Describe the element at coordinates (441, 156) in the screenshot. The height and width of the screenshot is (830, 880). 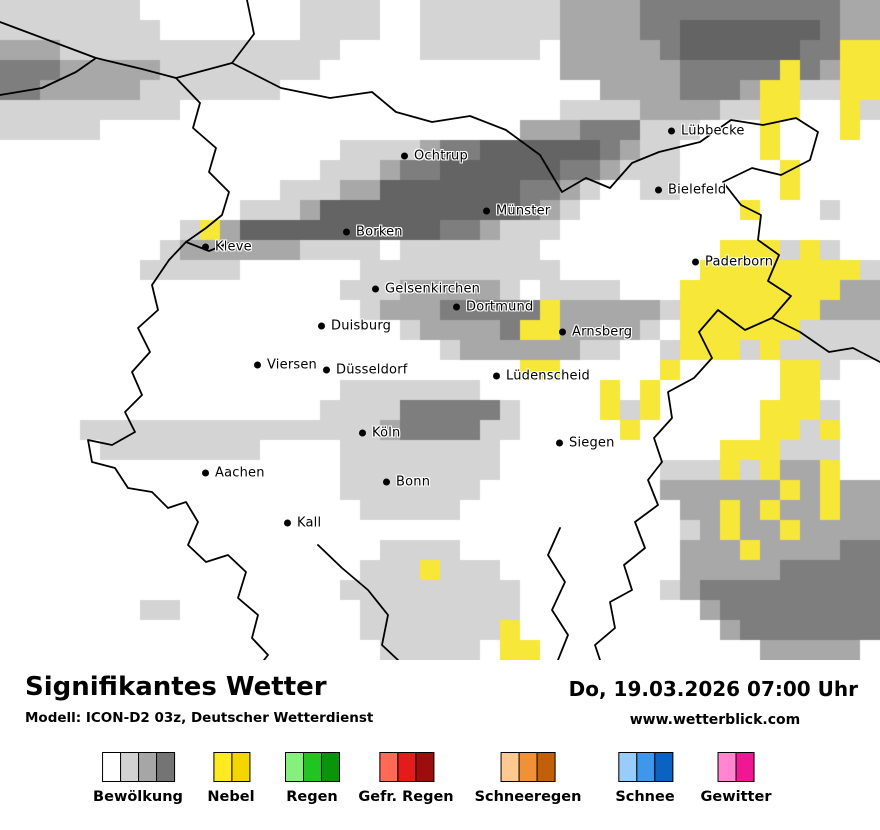
I see `city-label: Ochtrup` at that location.